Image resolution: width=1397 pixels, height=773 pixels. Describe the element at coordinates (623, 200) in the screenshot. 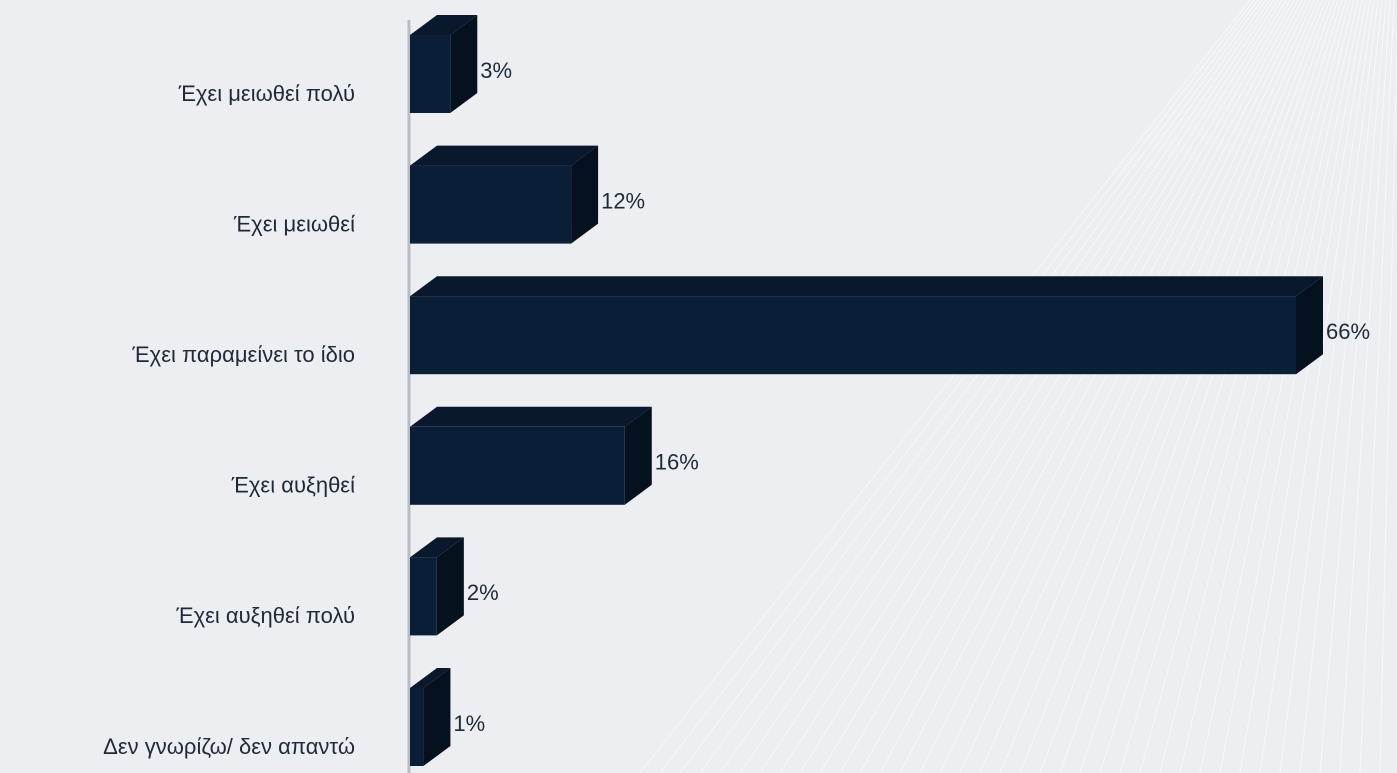

I see `value-label: 12%` at that location.